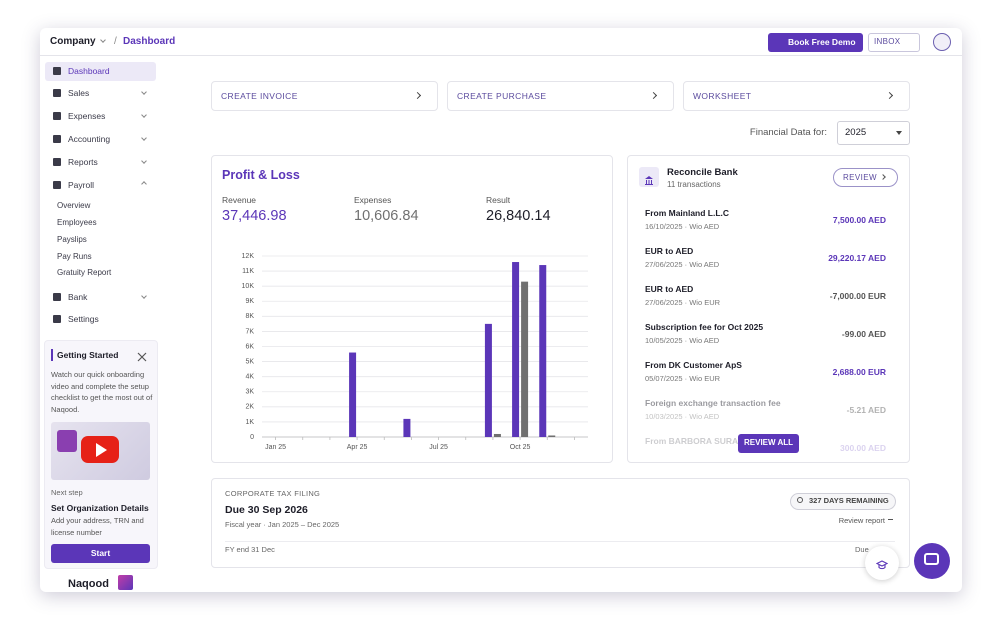 The height and width of the screenshot is (641, 1000). I want to click on action-label: CREATE INVOICE, so click(259, 96).